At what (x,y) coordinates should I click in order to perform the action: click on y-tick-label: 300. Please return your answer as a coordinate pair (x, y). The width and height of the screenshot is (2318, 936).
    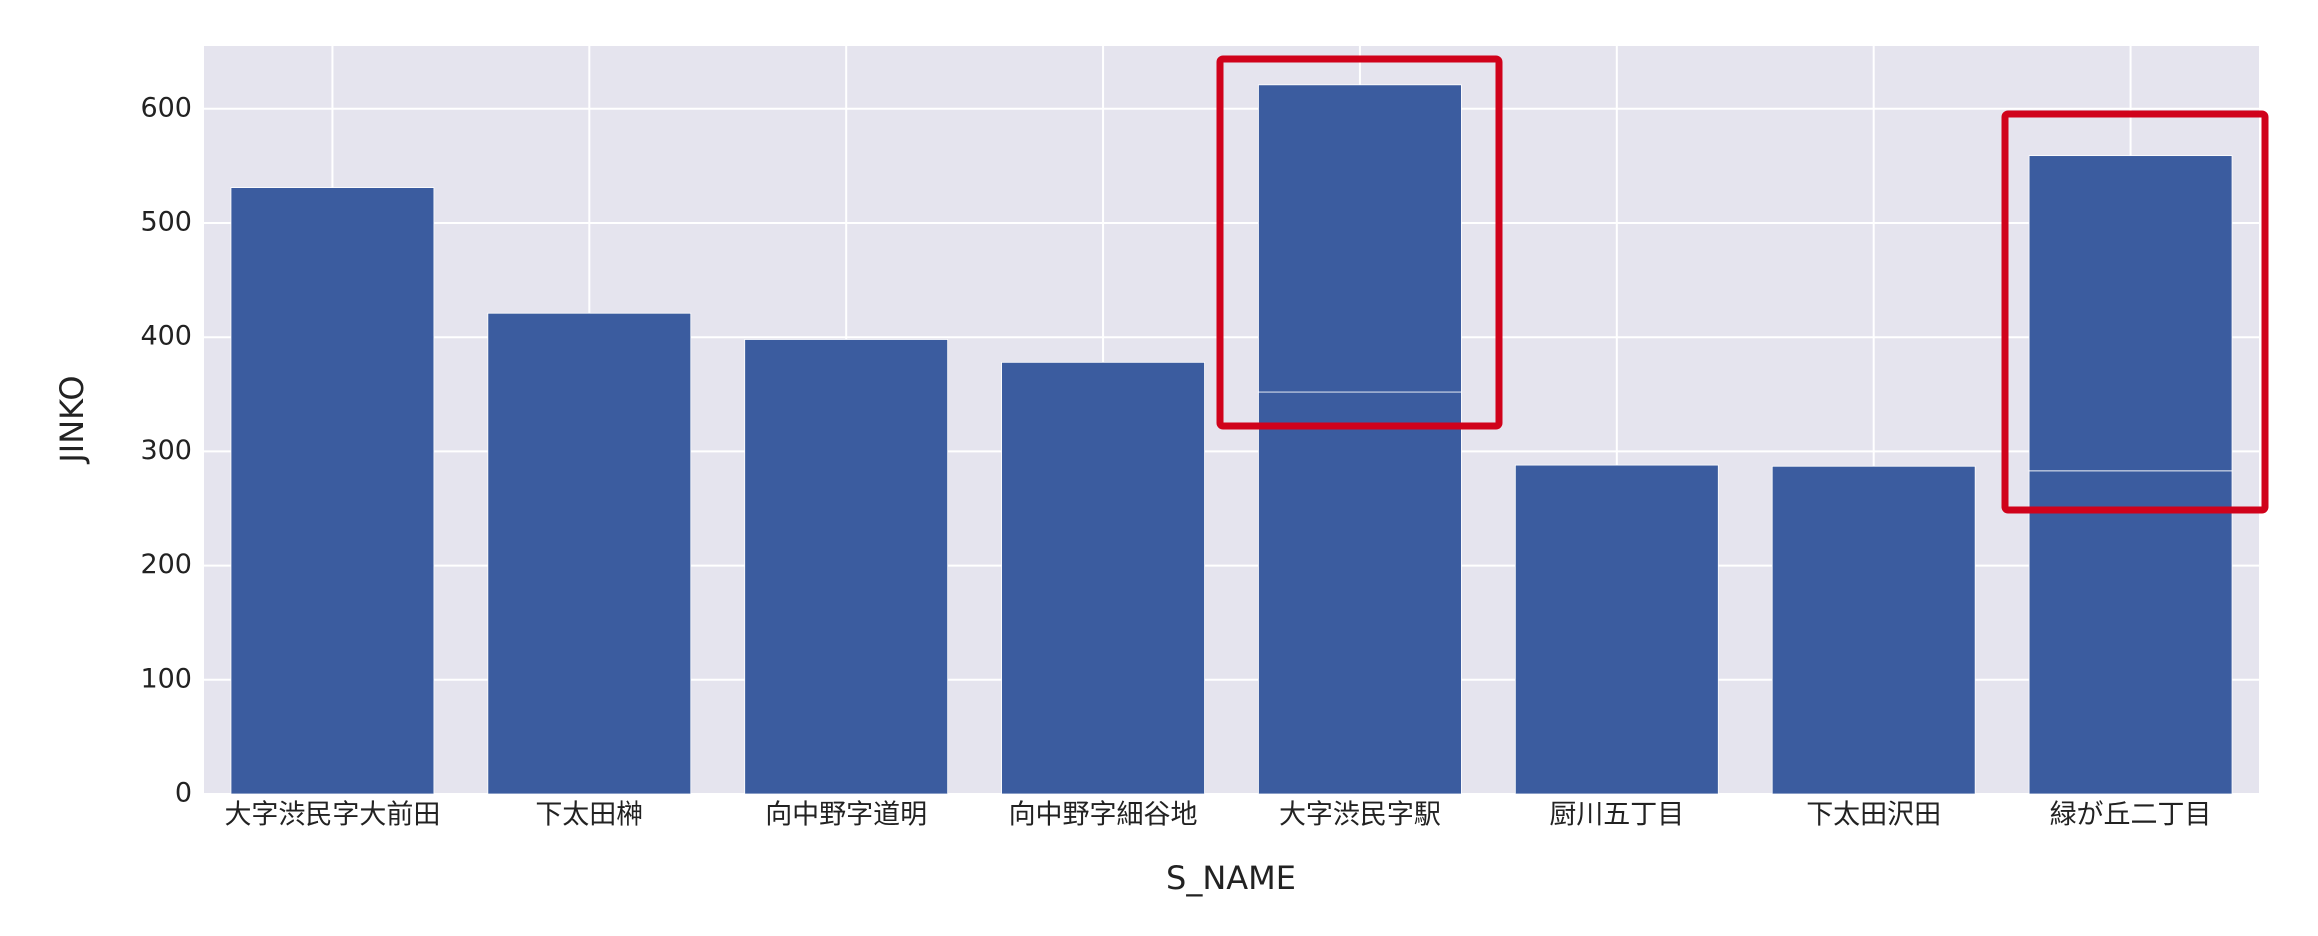
    Looking at the image, I should click on (166, 450).